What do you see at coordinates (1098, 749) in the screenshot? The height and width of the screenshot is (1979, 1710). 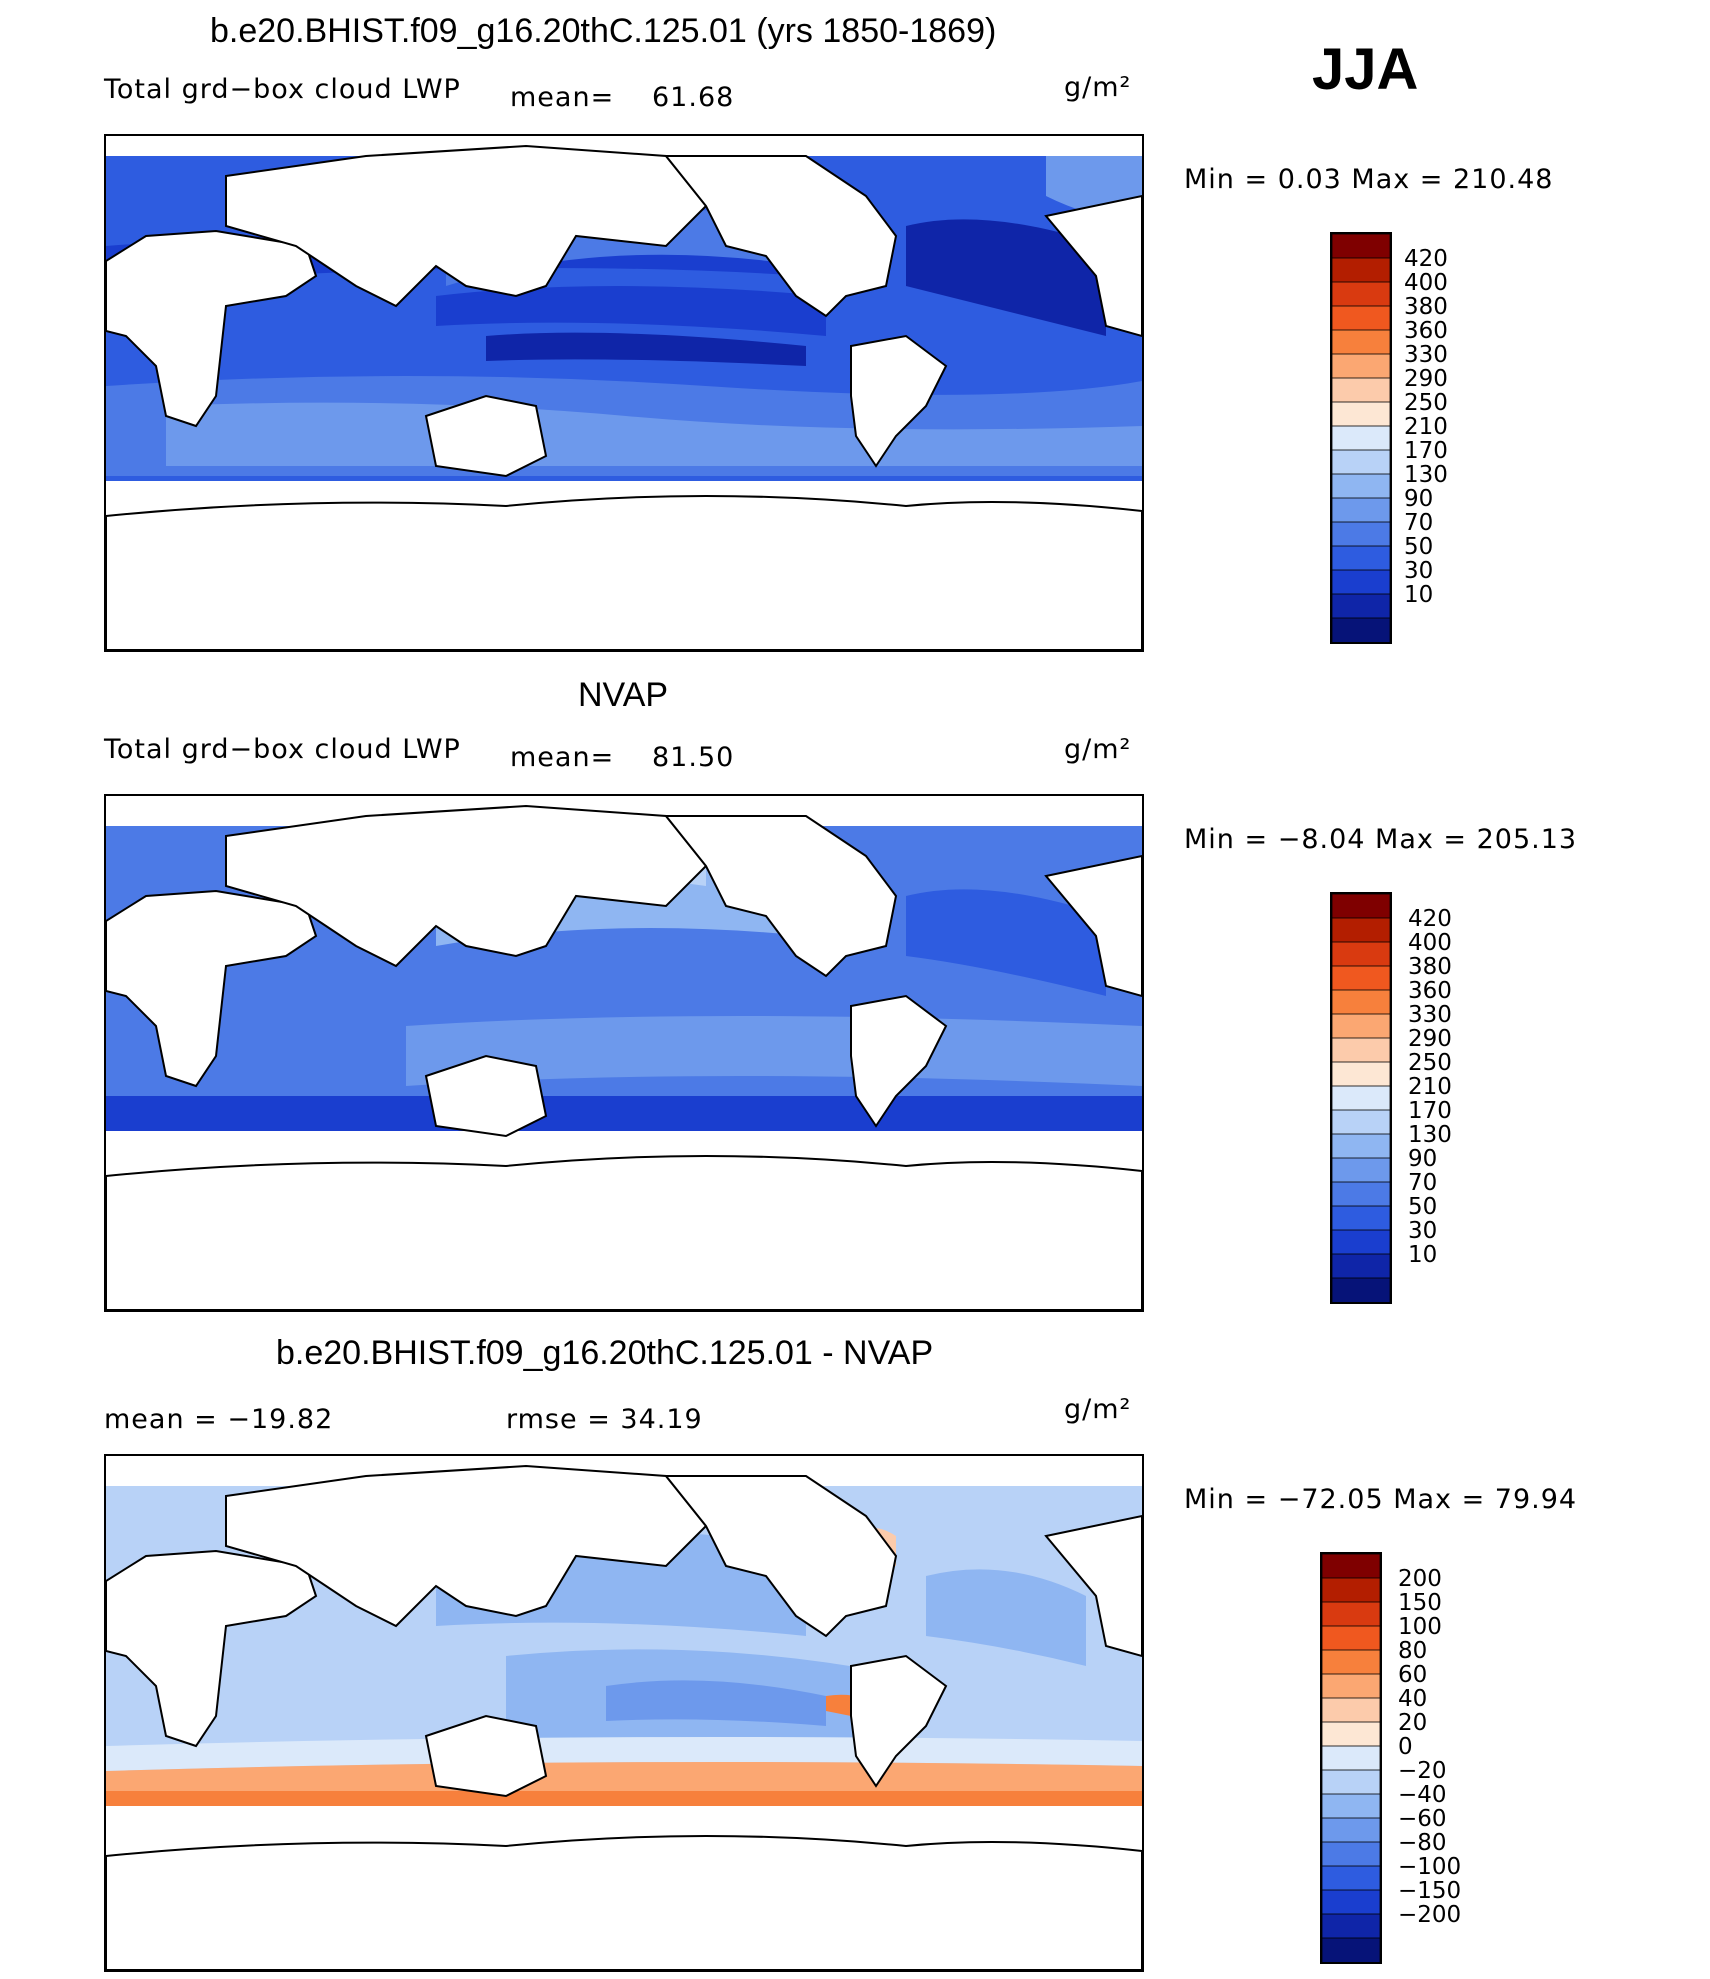 I see `panel2-units: g/m²` at bounding box center [1098, 749].